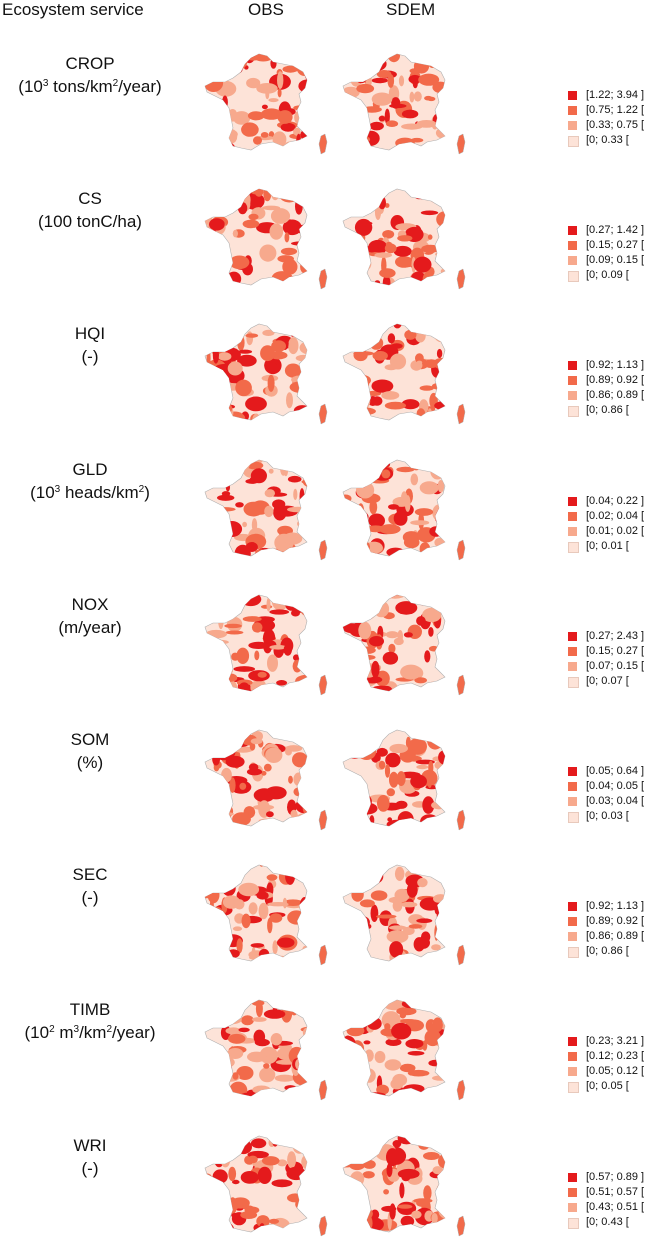 The image size is (664, 1247). What do you see at coordinates (90, 86) in the screenshot?
I see `service-unit: (103 tons/km2/year)` at bounding box center [90, 86].